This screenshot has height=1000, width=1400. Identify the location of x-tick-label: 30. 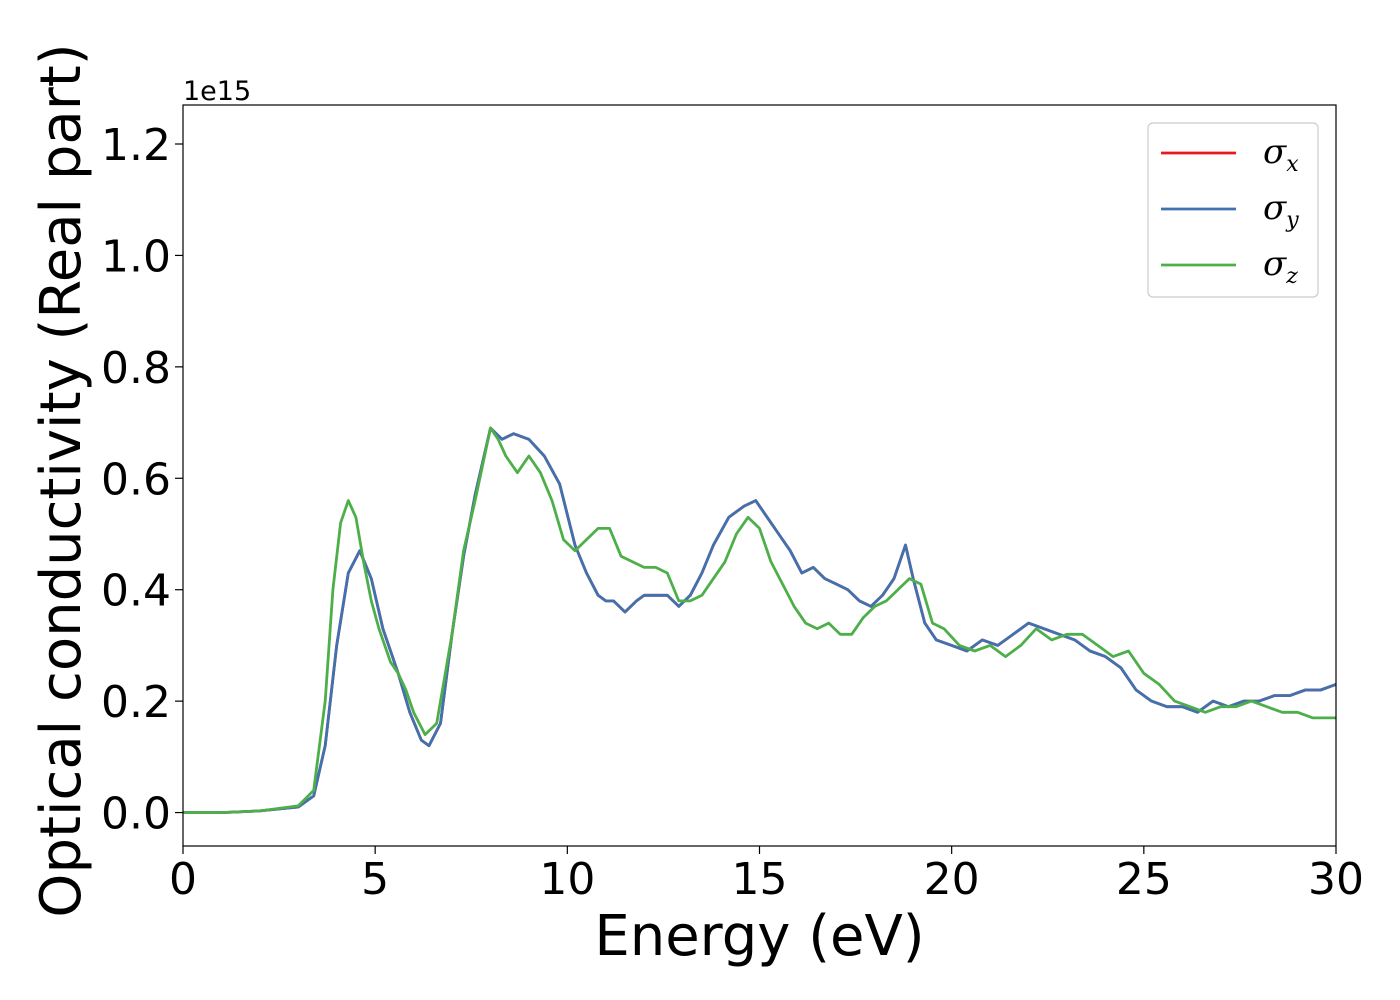
(1336, 879).